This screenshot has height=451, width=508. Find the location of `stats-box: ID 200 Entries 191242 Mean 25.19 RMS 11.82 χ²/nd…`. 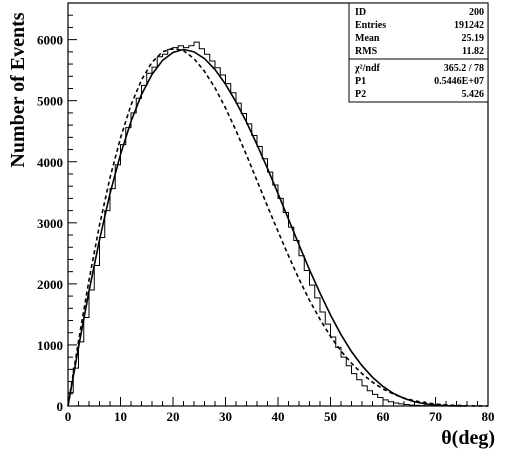

stats-box: ID 200 Entries 191242 Mean 25.19 RMS 11.82 χ²/nd… is located at coordinates (418, 52).